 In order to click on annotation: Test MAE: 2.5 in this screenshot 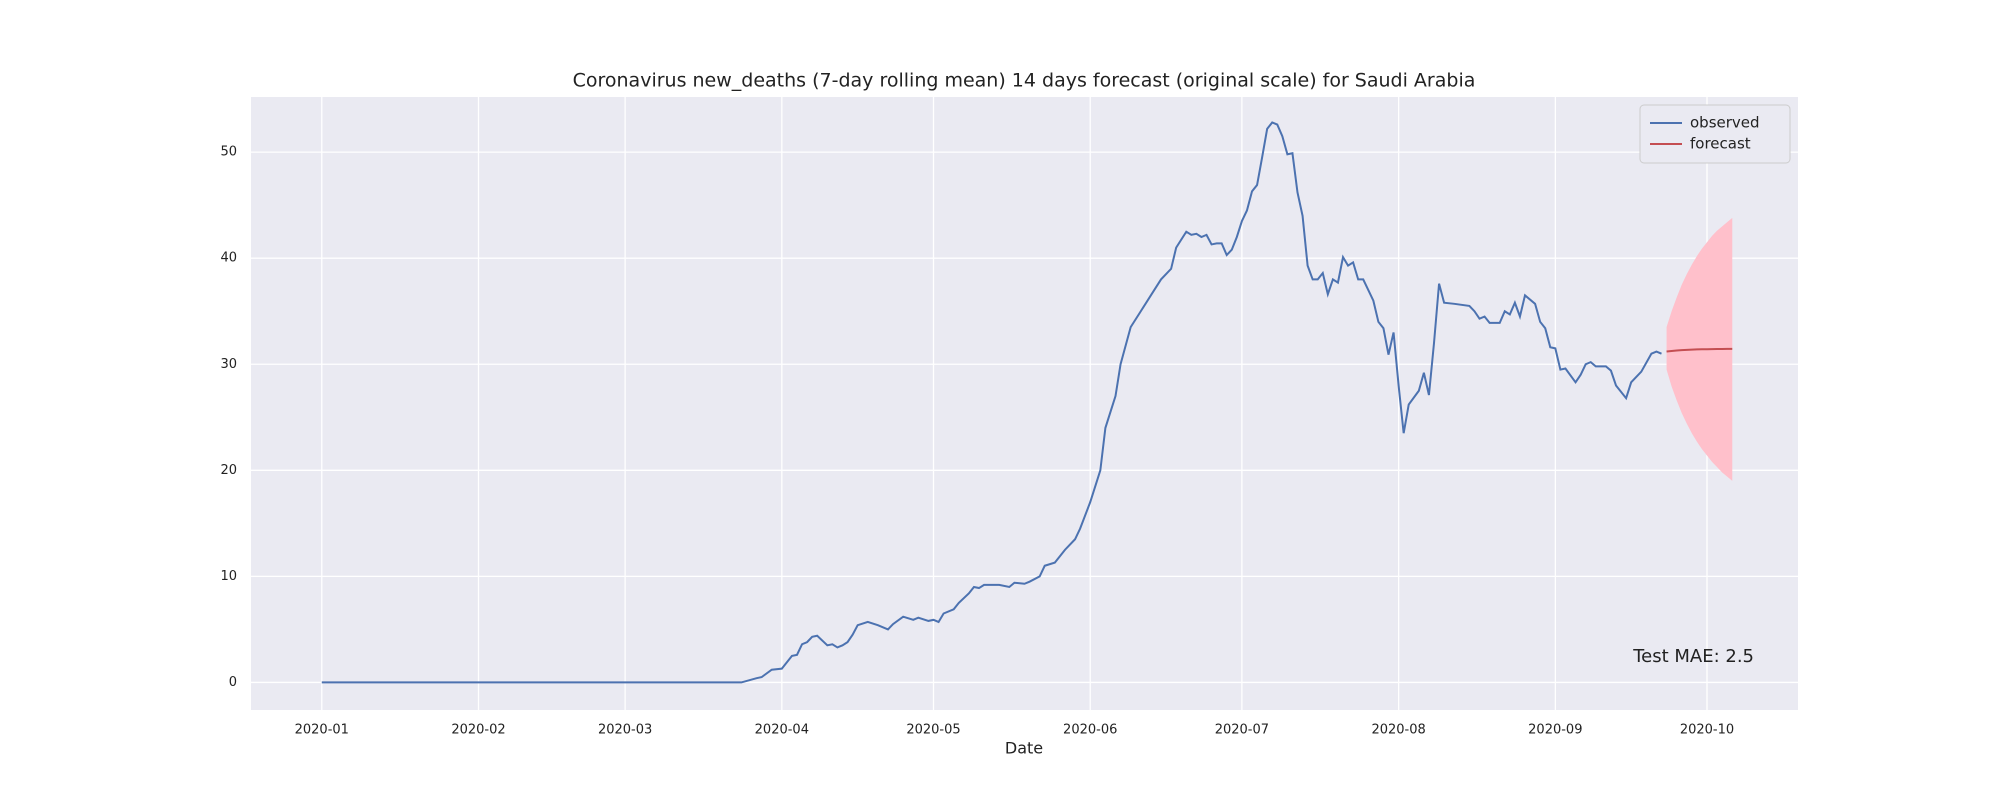, I will do `click(1693, 656)`.